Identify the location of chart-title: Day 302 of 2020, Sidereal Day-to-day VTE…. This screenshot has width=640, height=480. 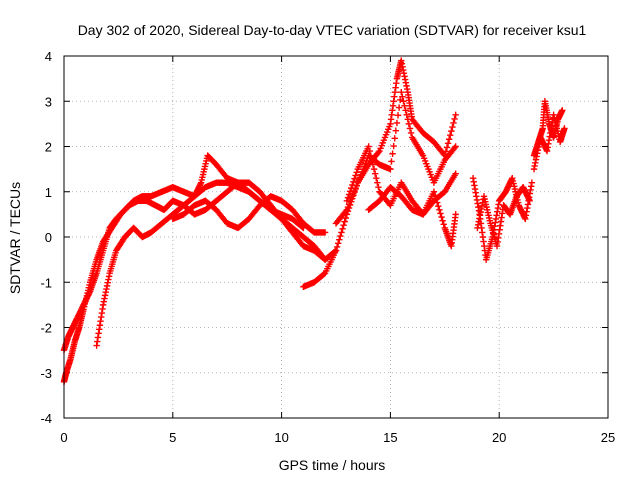
(332, 30).